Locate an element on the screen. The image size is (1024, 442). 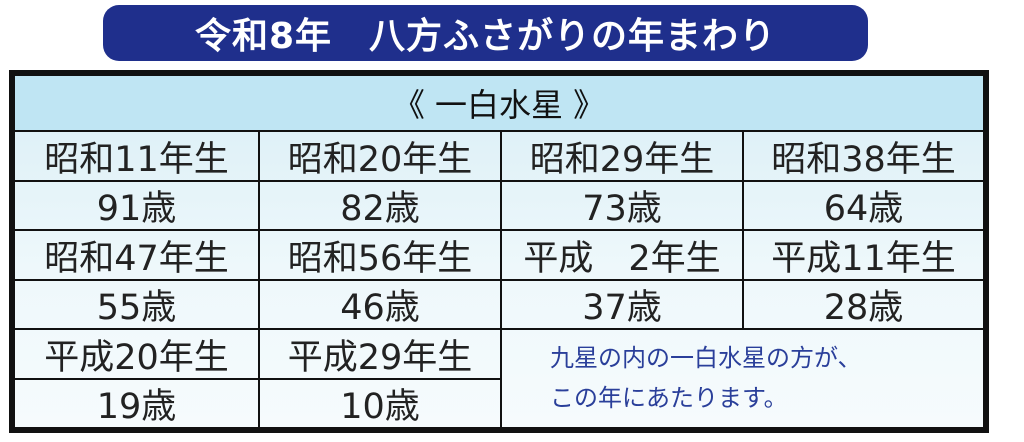
birth-year-cell: 平成 2年生 is located at coordinates (622, 258).